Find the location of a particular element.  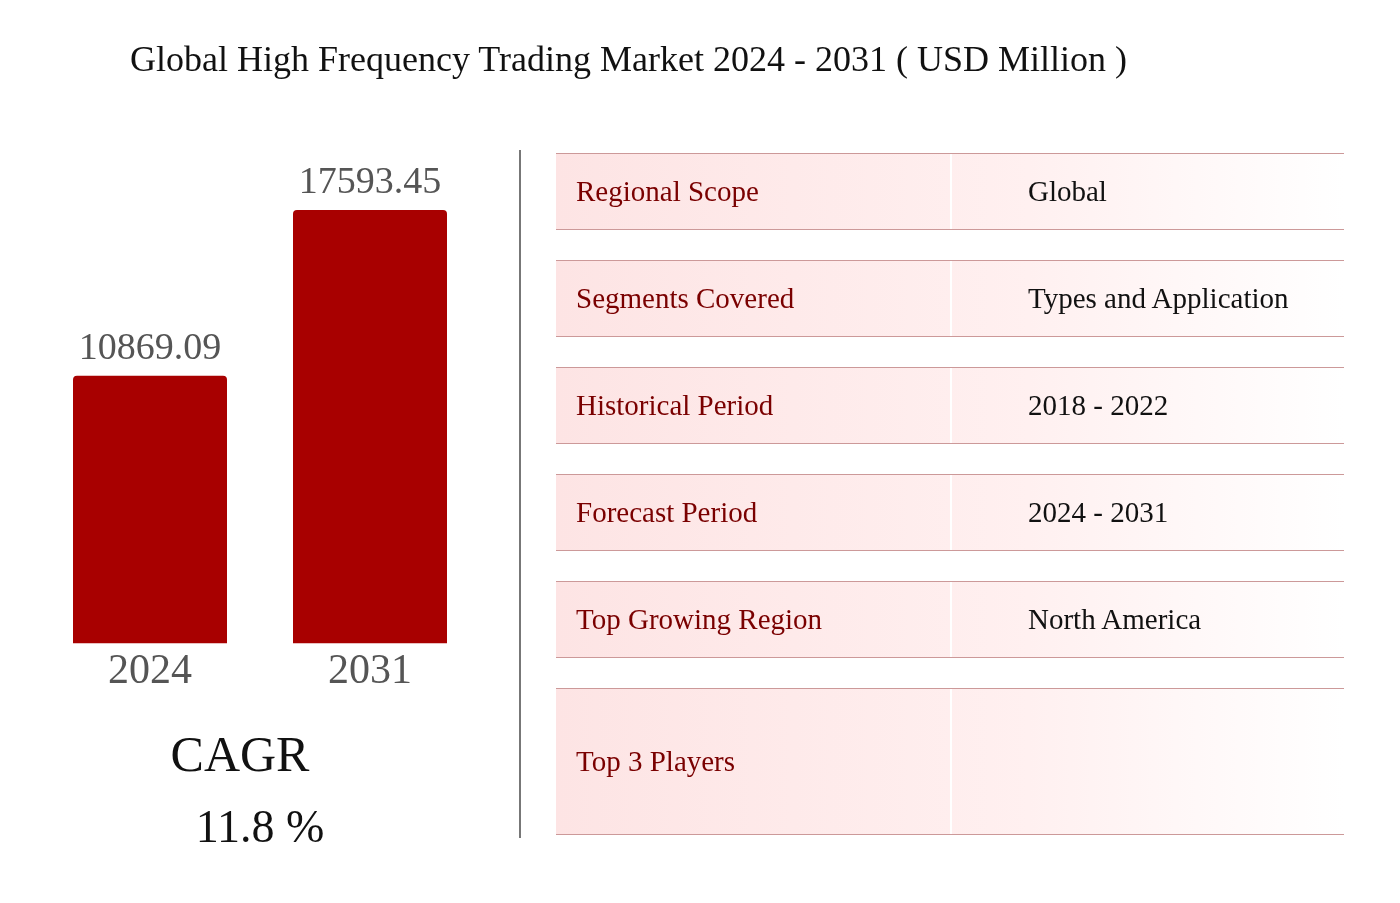

text: 2018 - 2022 is located at coordinates (1098, 405).